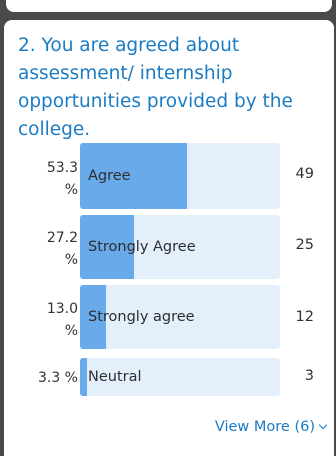 This screenshot has height=456, width=336. I want to click on view-more-label: View More (6), so click(264, 427).